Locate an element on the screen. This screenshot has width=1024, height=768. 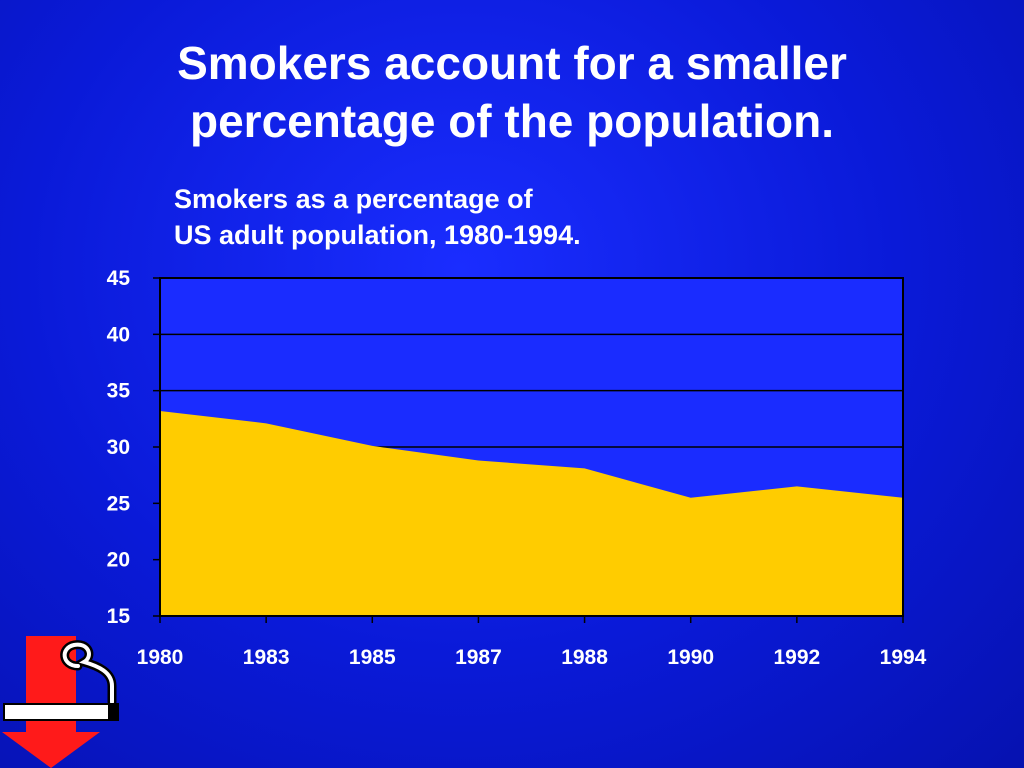
y-tick-label: 45 is located at coordinates (119, 278).